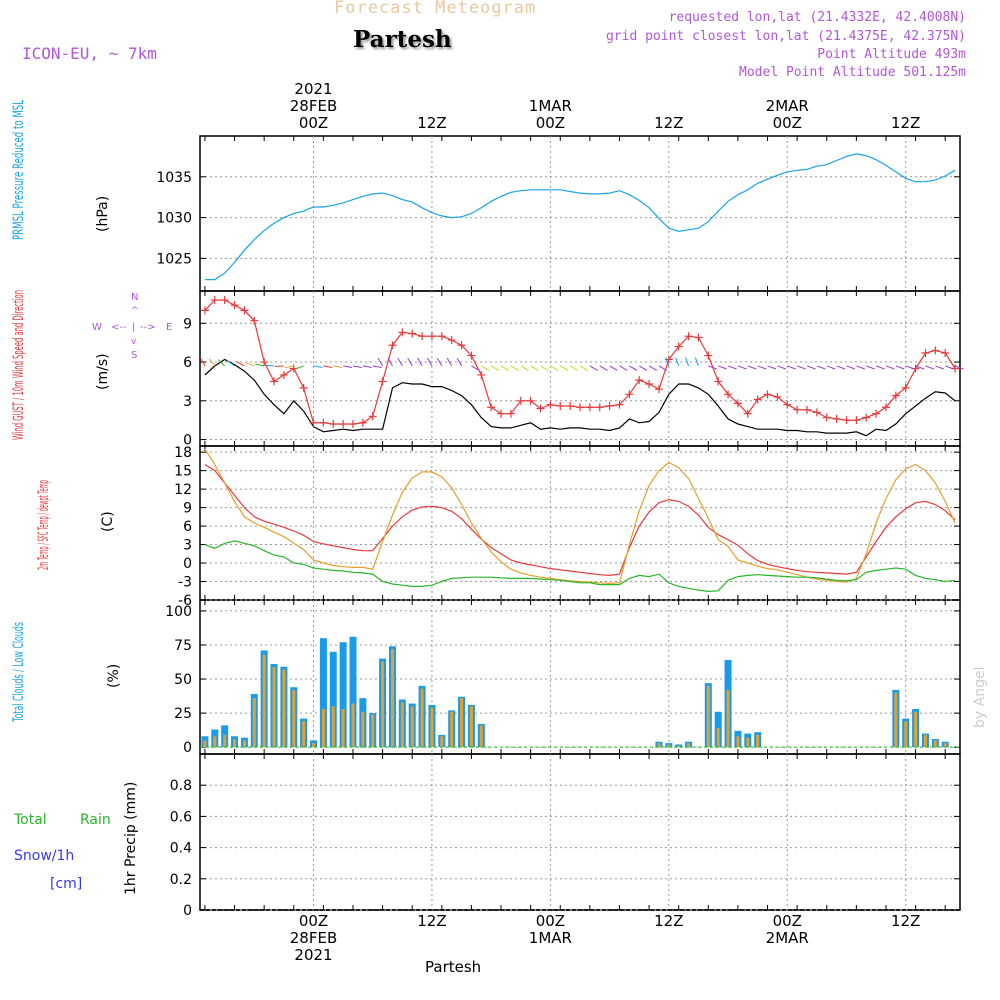  Describe the element at coordinates (134, 297) in the screenshot. I see `compass-n: N` at that location.